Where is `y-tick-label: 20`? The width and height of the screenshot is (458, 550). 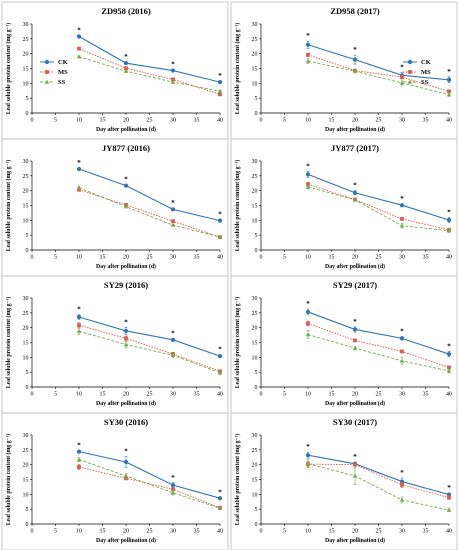 y-tick-label: 20 is located at coordinates (26, 466).